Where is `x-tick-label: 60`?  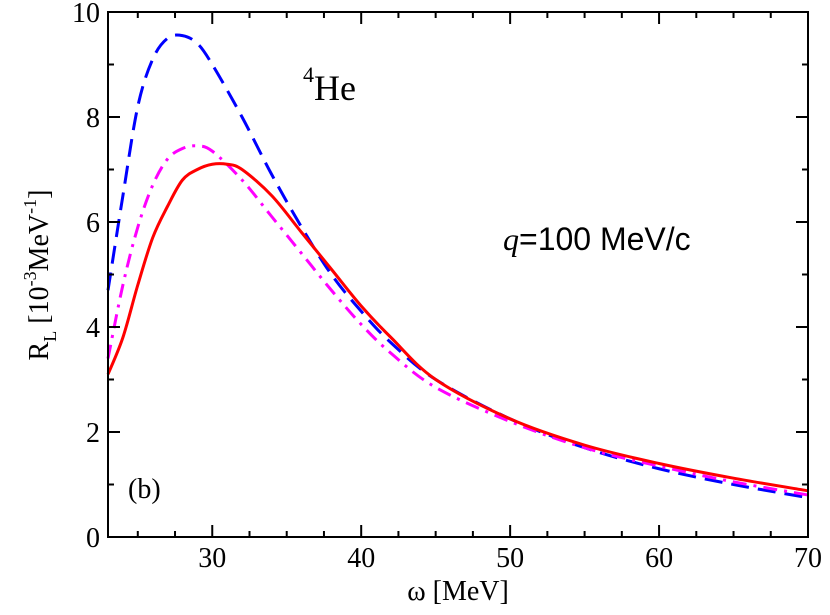
x-tick-label: 60 is located at coordinates (659, 558).